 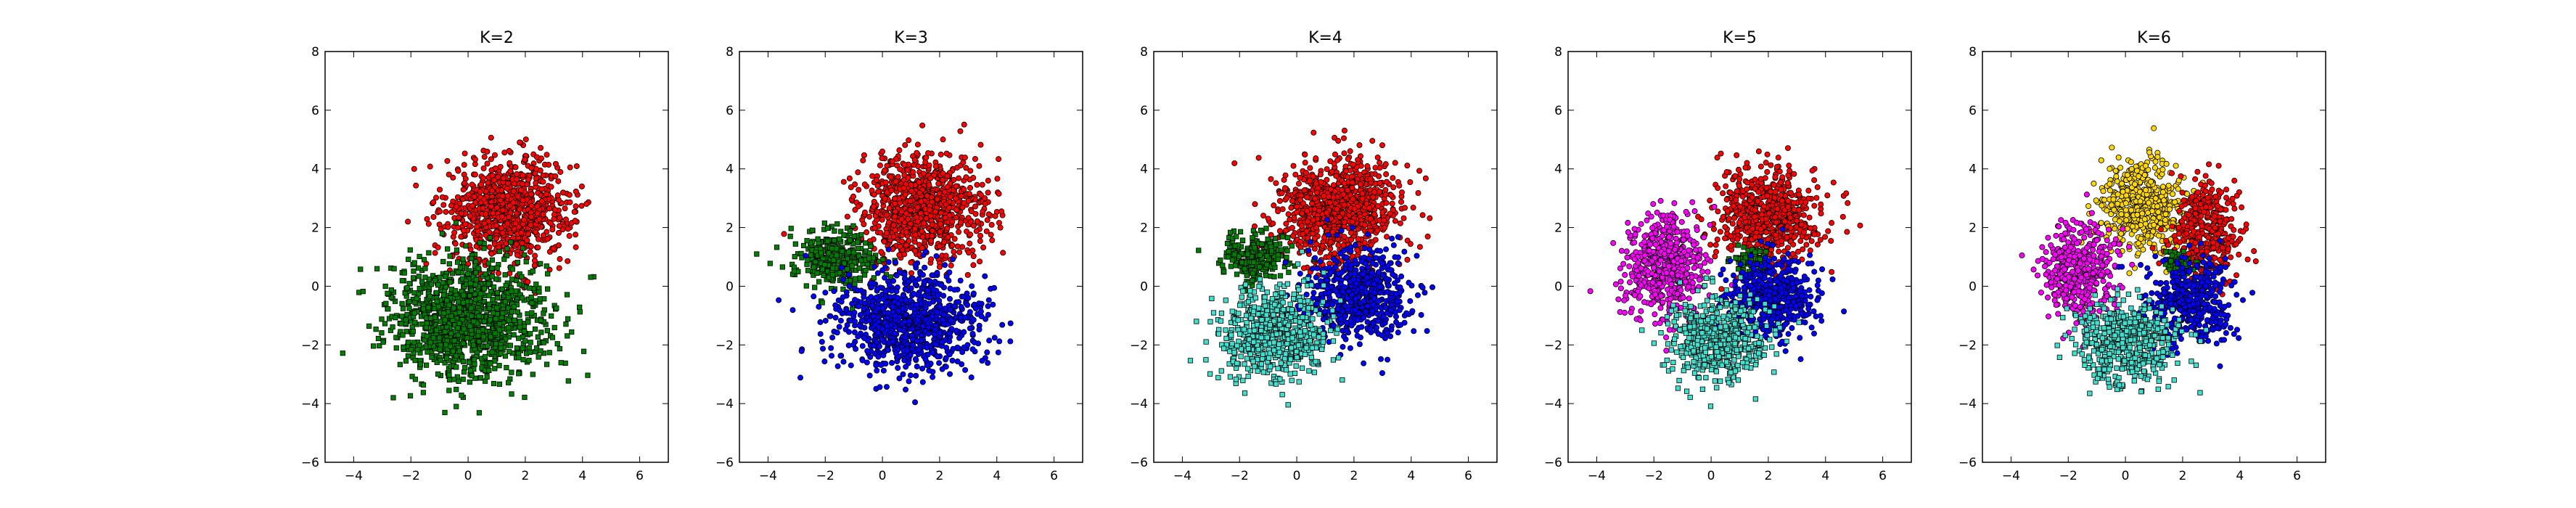 I want to click on x-tick-label: −4, so click(x=768, y=476).